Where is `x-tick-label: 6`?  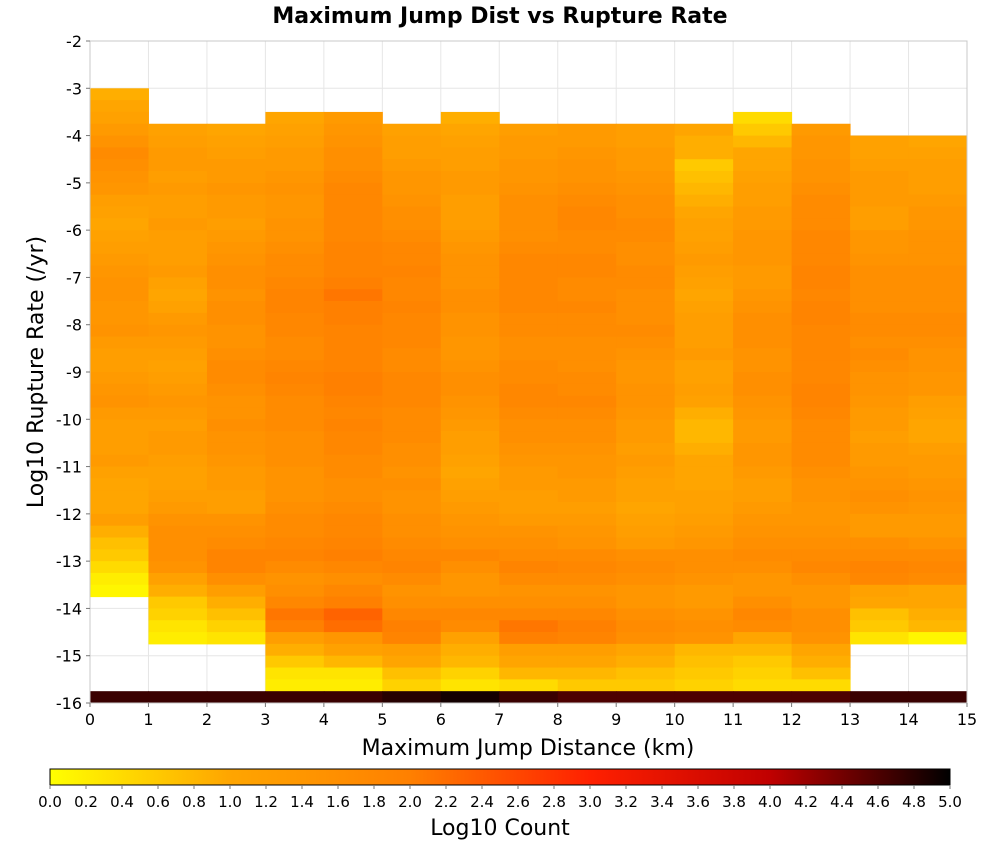 x-tick-label: 6 is located at coordinates (441, 719).